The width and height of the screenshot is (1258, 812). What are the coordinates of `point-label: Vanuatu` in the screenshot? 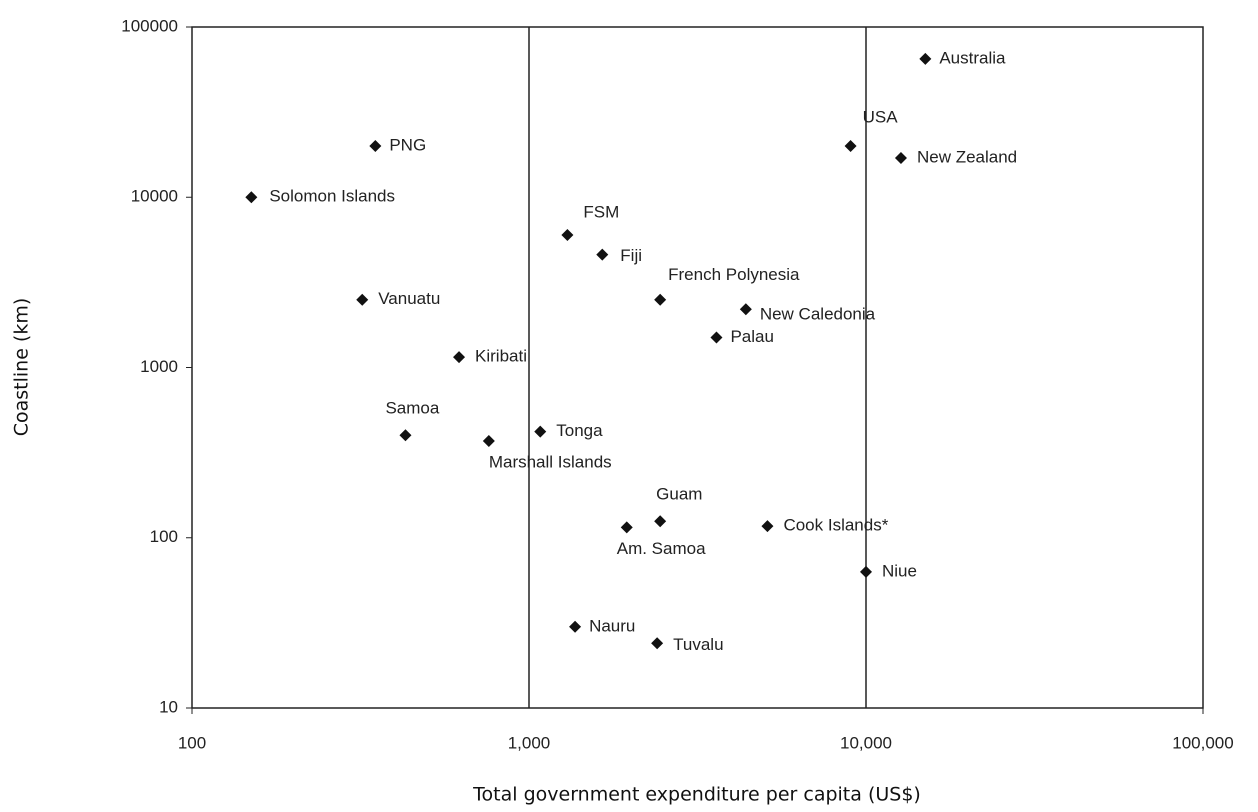 It's located at (409, 298).